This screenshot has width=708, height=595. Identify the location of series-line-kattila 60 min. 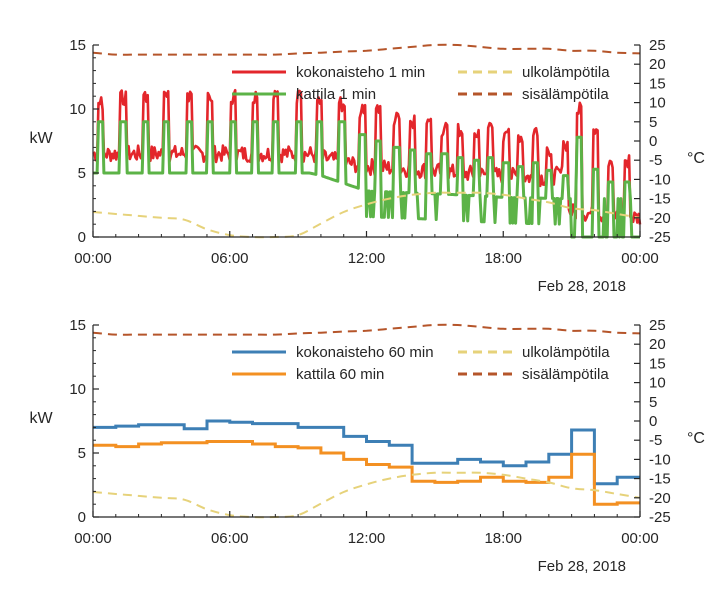
(366, 473).